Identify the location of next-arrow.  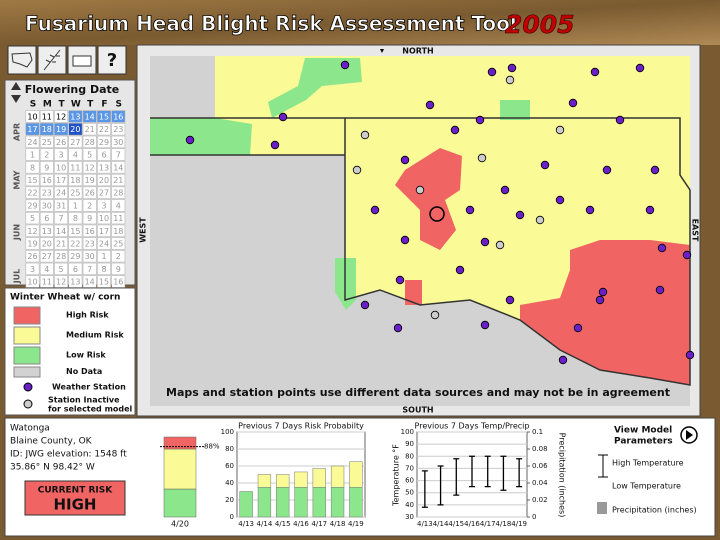
(16, 99).